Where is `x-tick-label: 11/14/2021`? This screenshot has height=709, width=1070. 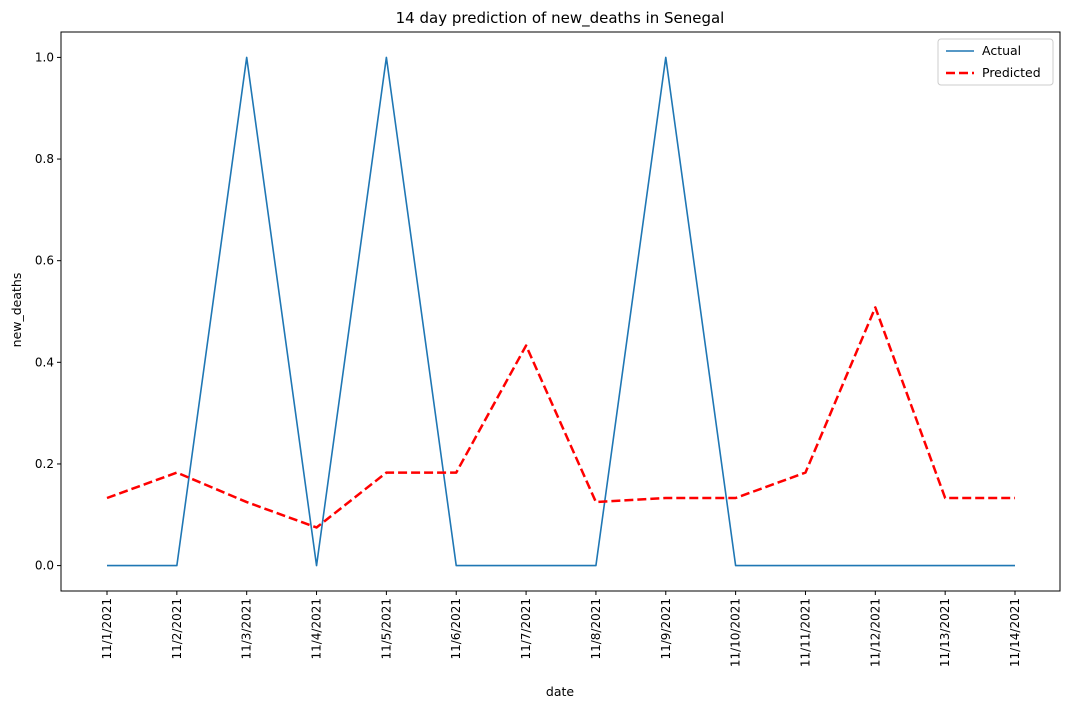 x-tick-label: 11/14/2021 is located at coordinates (1015, 632).